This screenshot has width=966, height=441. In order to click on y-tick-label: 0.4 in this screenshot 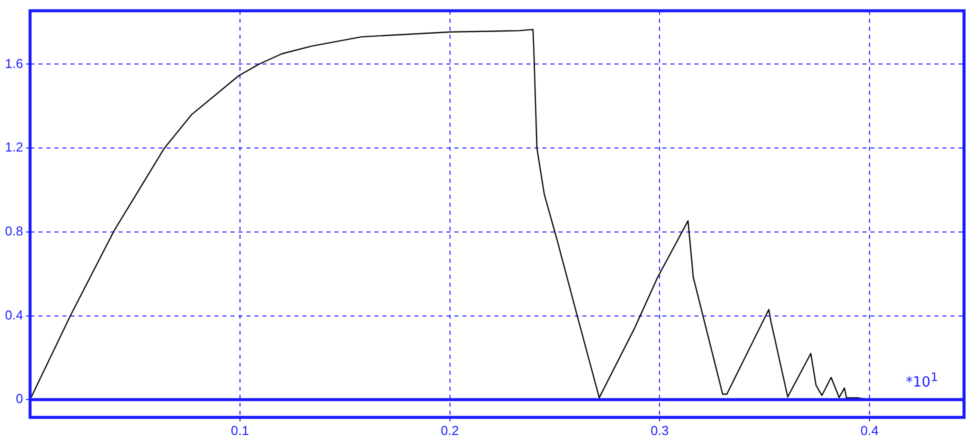, I will do `click(14, 314)`.